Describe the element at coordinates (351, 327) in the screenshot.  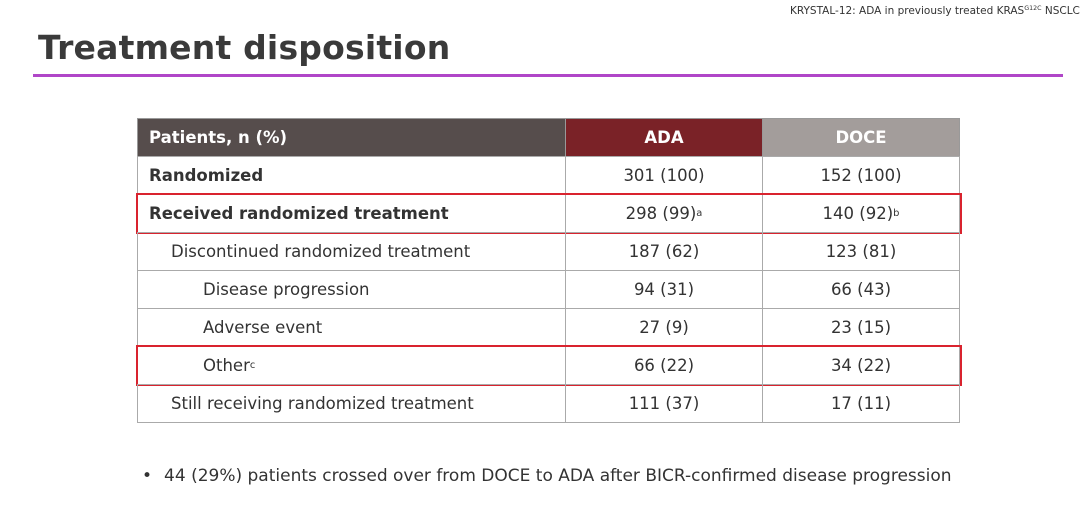
I see `row-label: Adverse event` at that location.